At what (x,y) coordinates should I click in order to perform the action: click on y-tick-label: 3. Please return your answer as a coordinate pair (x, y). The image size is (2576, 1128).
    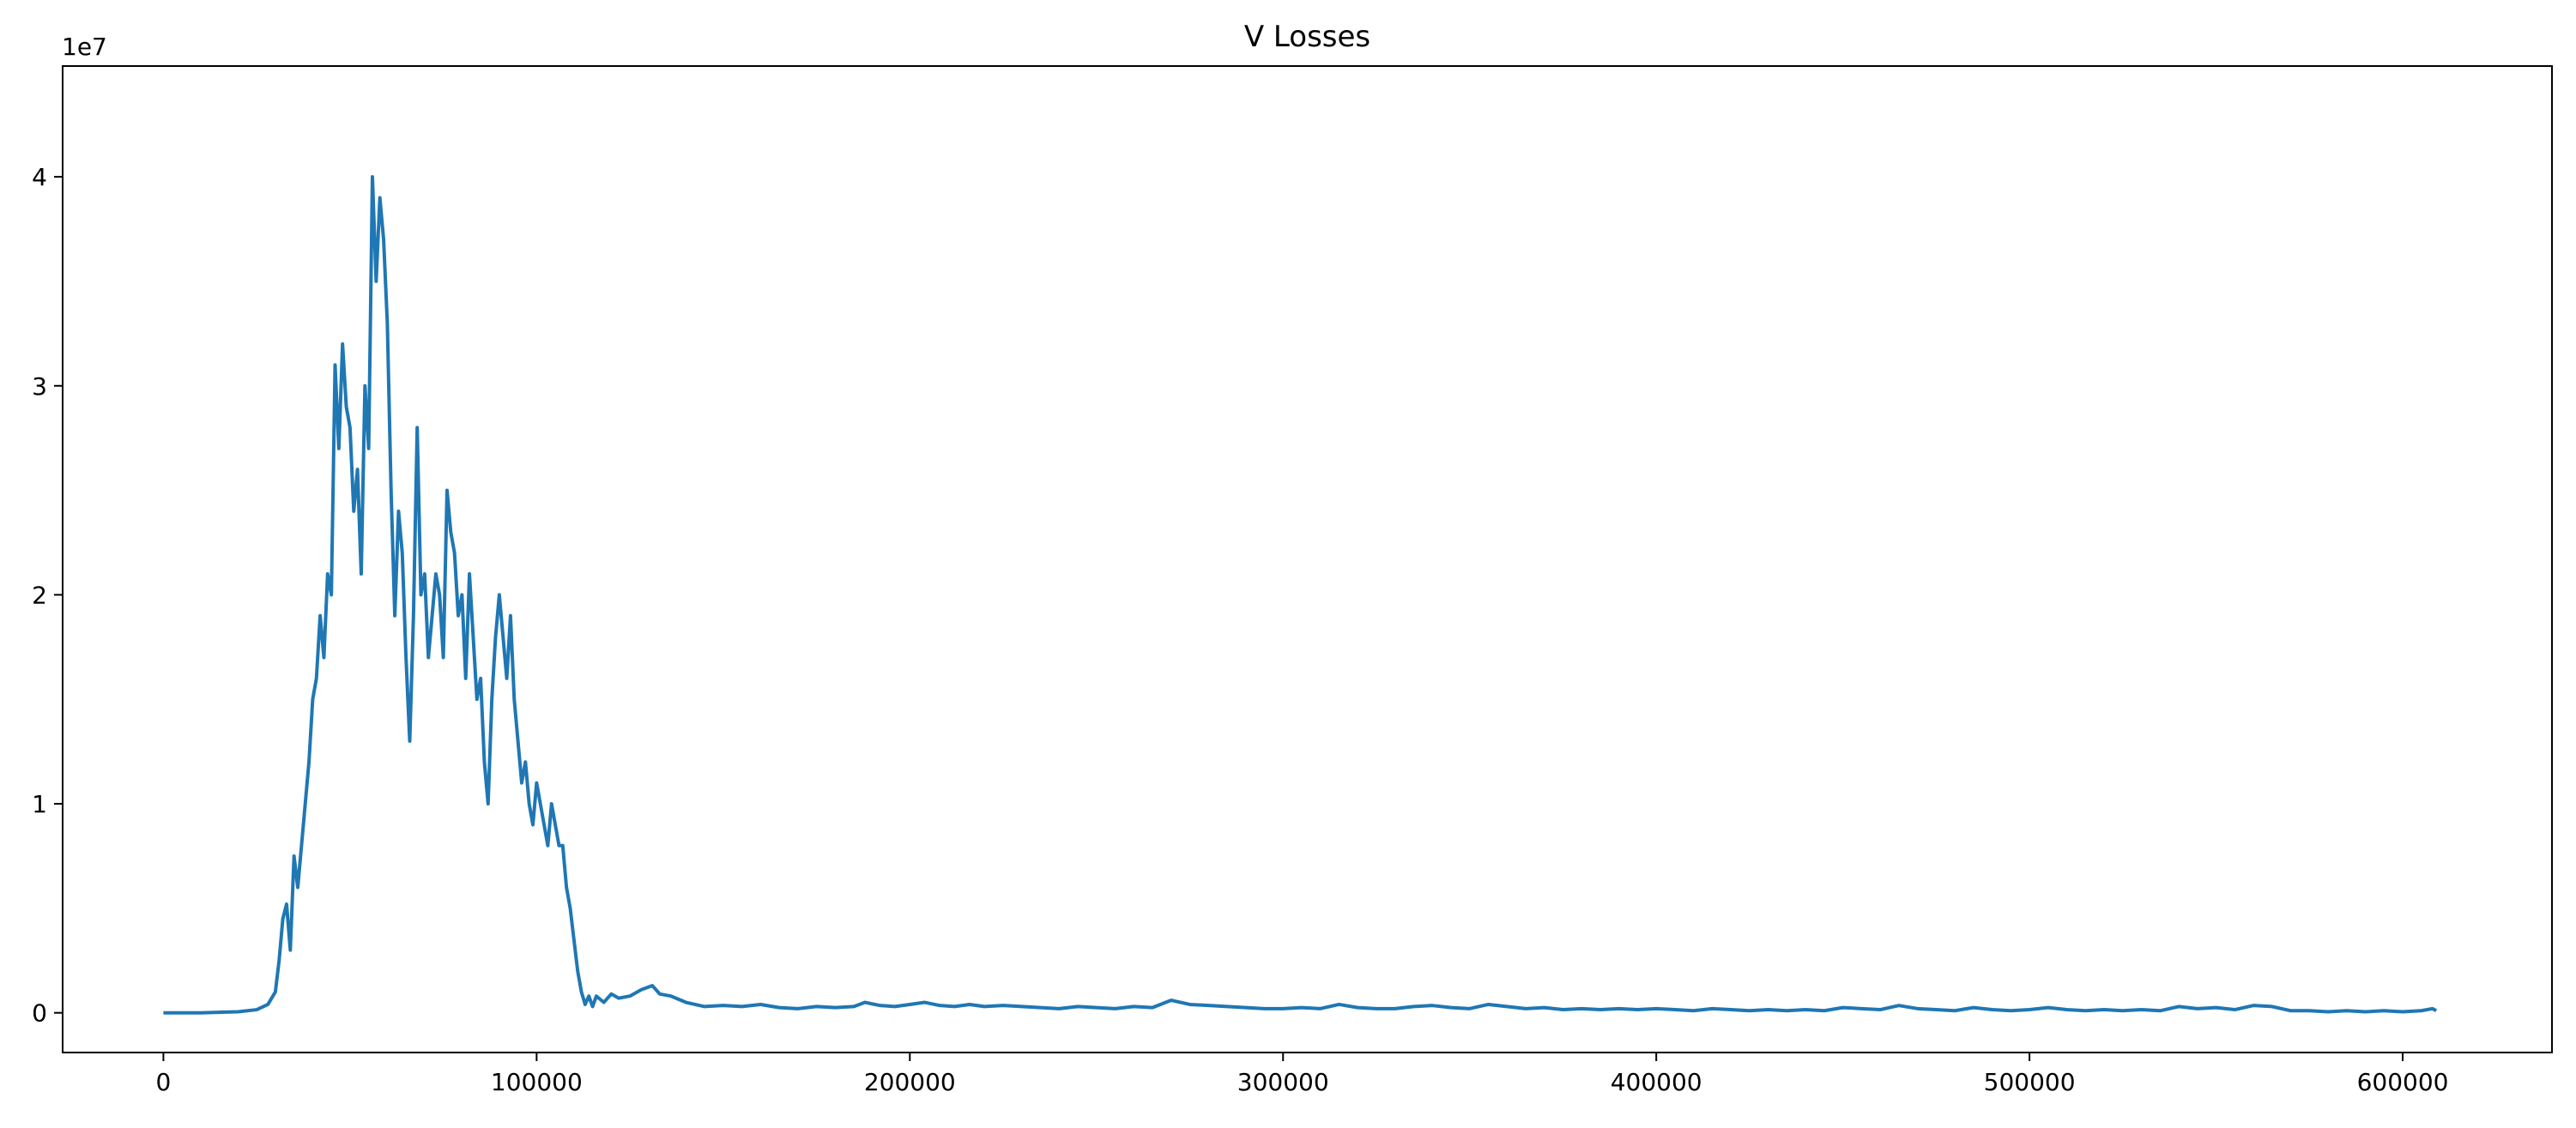
    Looking at the image, I should click on (39, 387).